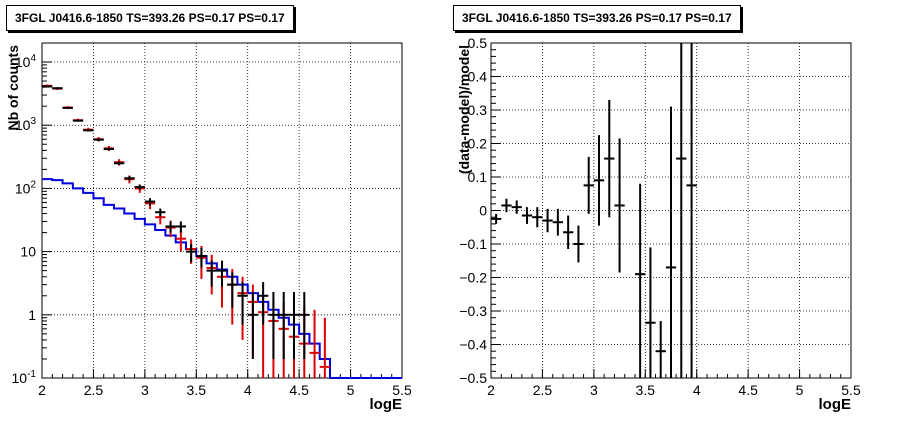 The width and height of the screenshot is (898, 421). Describe the element at coordinates (478, 110) in the screenshot. I see `y-tick-label: 0.3` at that location.